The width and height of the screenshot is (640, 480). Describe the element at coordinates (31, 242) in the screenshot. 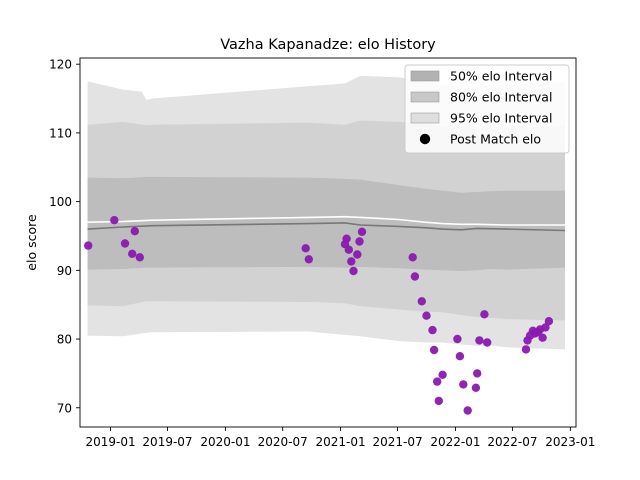

I see `y-axis-label: elo score` at that location.